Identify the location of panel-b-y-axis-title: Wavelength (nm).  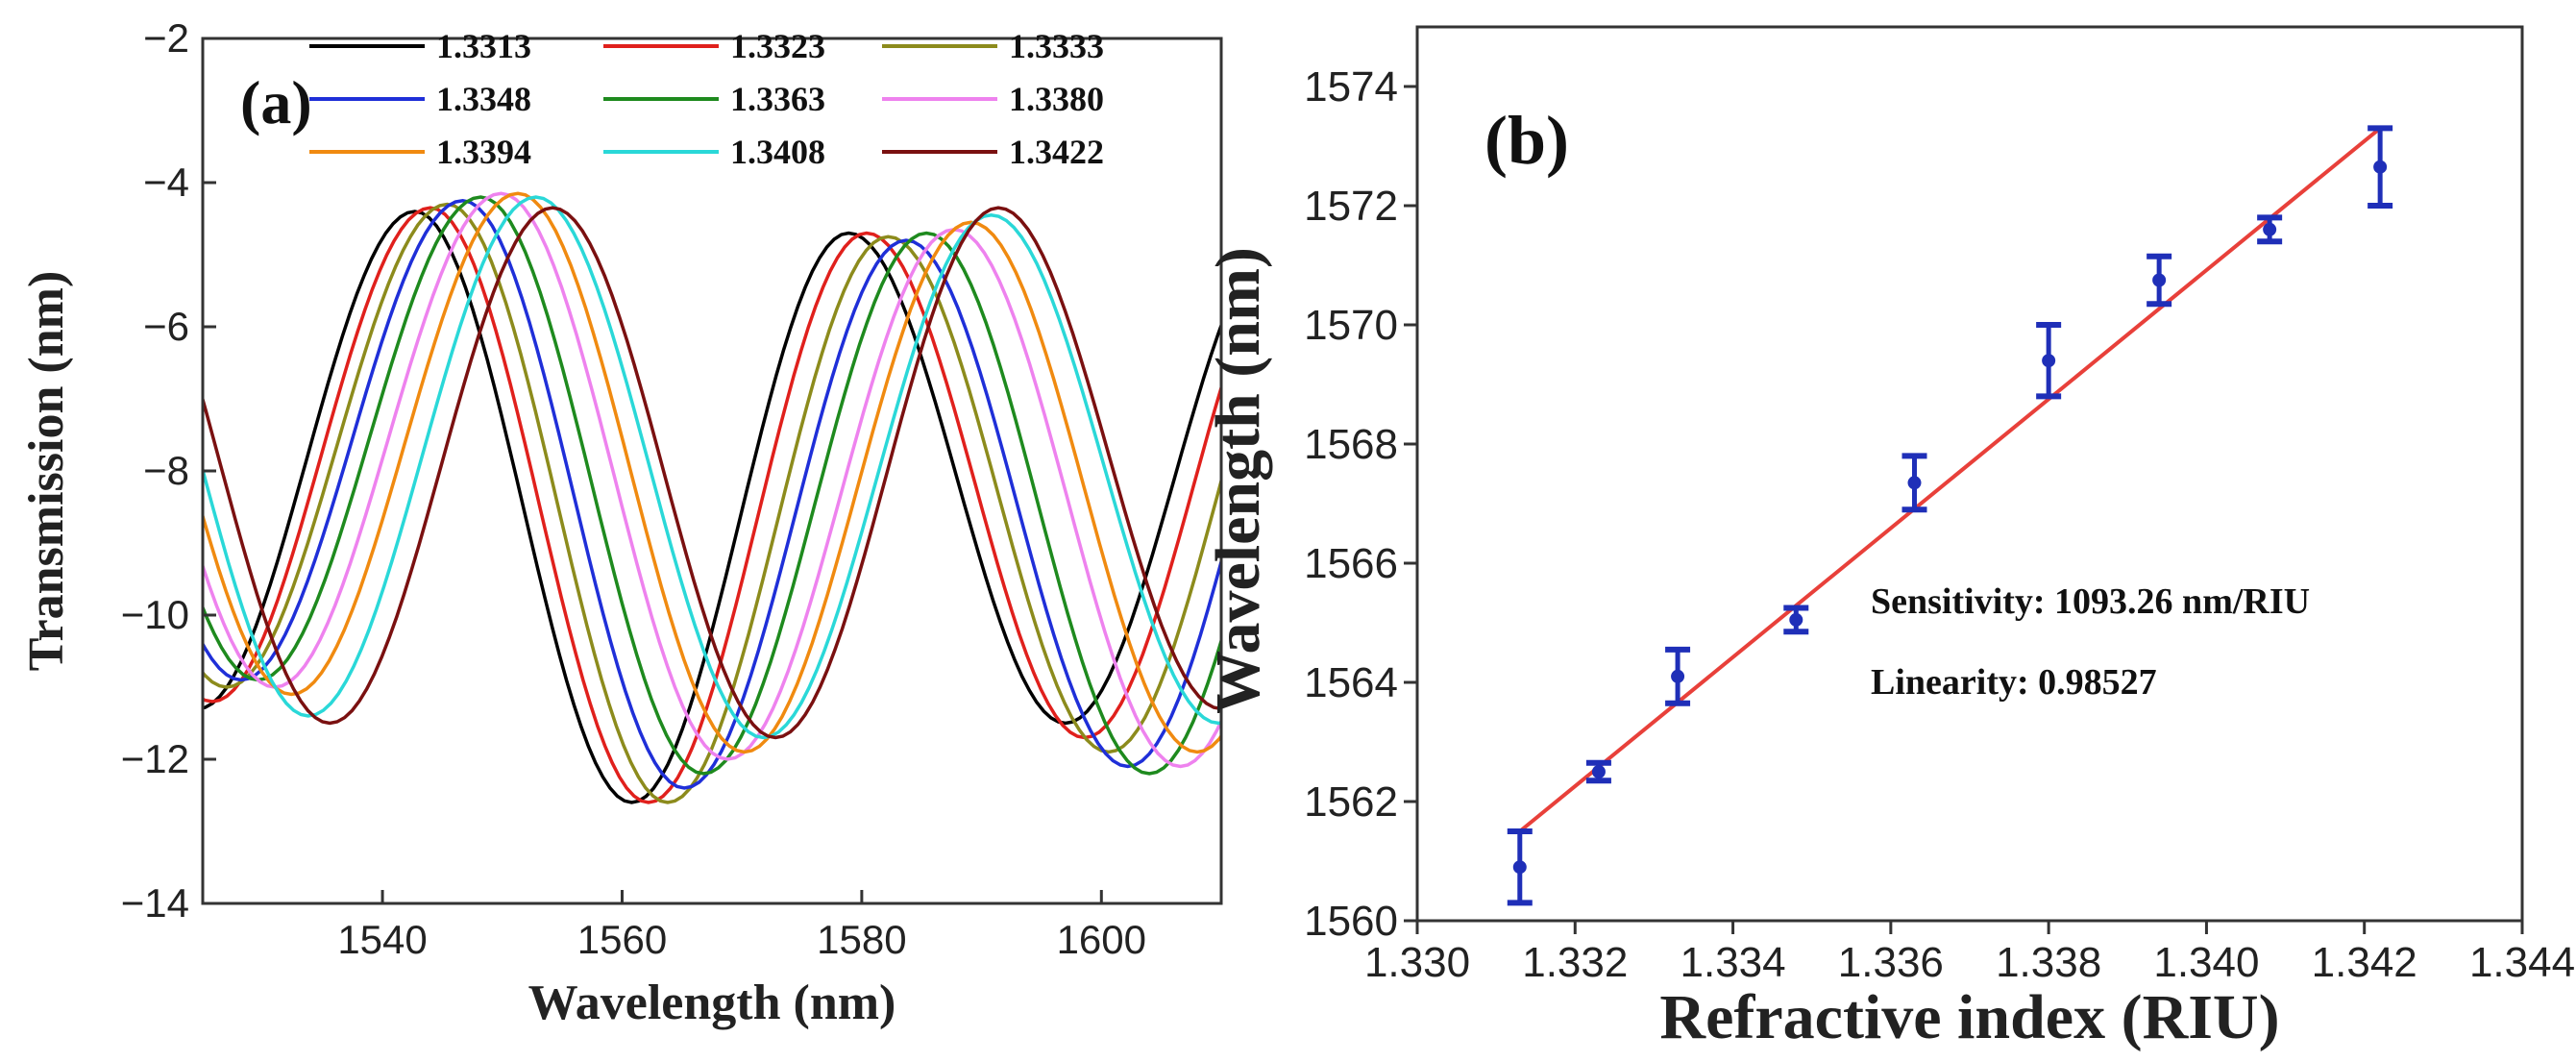
(1238, 481).